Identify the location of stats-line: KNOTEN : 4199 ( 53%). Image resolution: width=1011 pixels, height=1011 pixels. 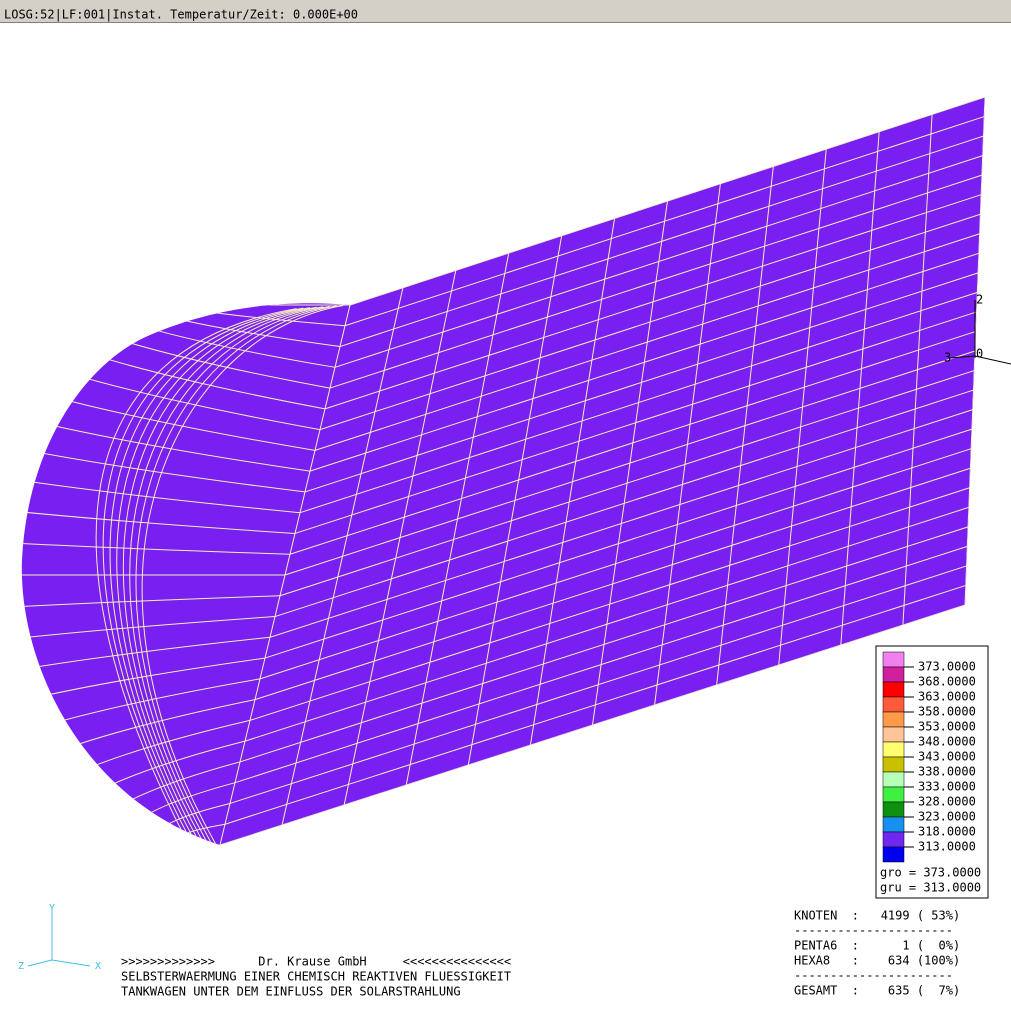
(877, 916).